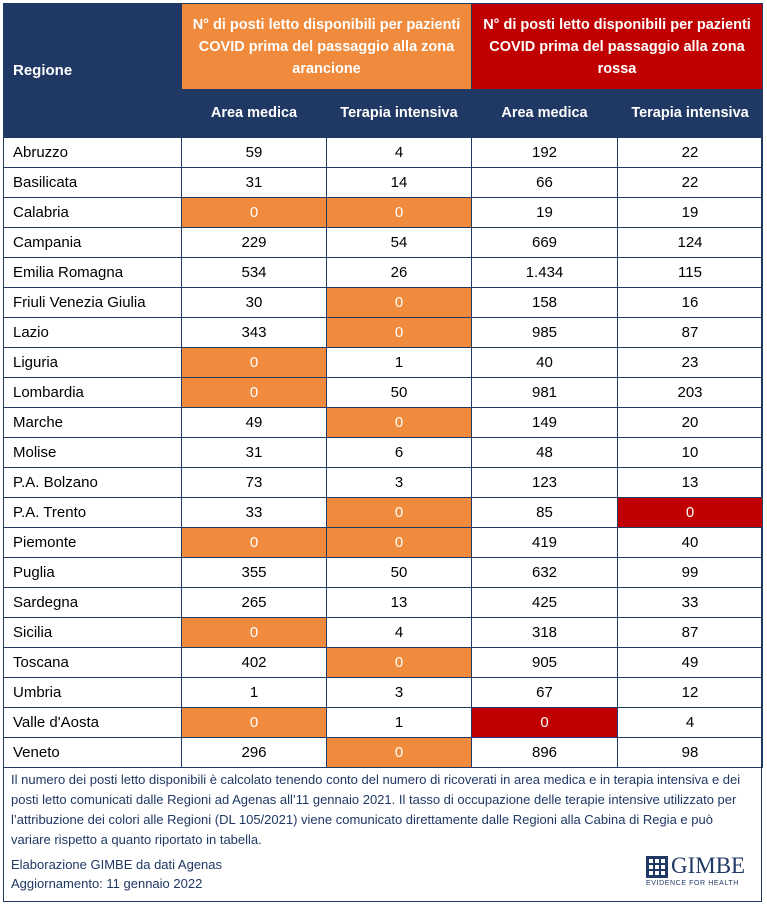  Describe the element at coordinates (92, 512) in the screenshot. I see `region-name-cell: P.A. Trento` at that location.